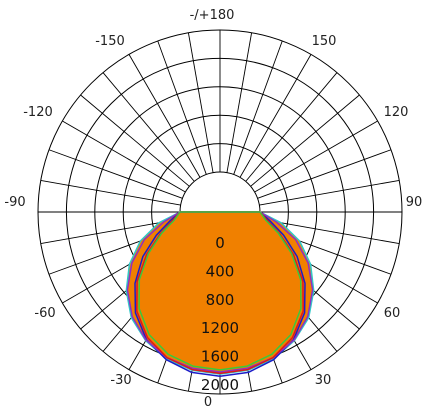 This screenshot has width=424, height=410. Describe the element at coordinates (220, 314) in the screenshot. I see `radial-tick-labels: 0 400 800 1200 1600 2000` at that location.